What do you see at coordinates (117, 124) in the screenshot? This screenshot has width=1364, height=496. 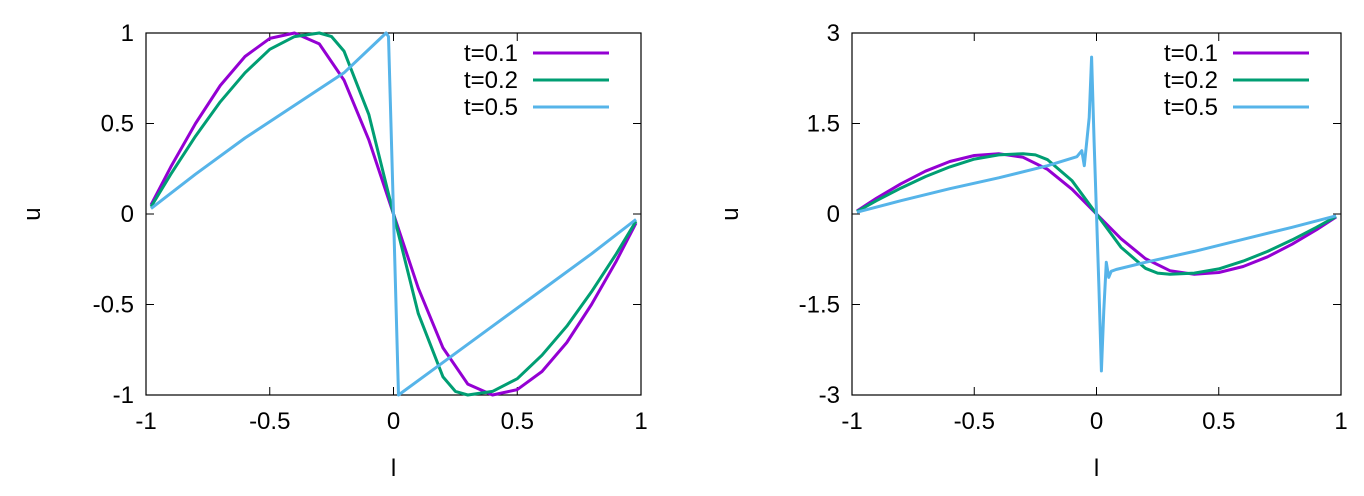 I see `y-tick-label: 0.5` at bounding box center [117, 124].